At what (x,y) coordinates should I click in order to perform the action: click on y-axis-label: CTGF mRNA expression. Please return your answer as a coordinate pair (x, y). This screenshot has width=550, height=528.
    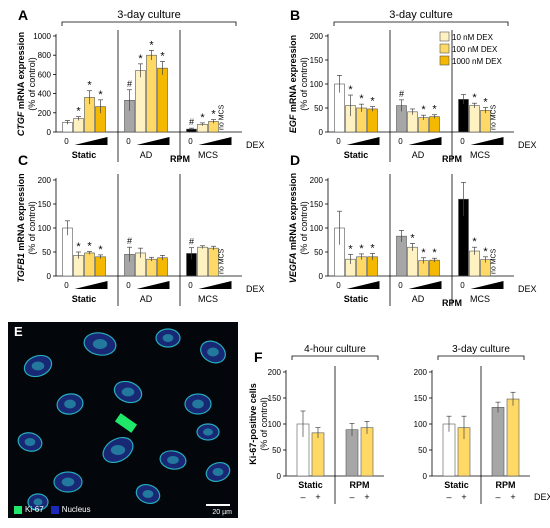
    Looking at the image, I should click on (21, 84).